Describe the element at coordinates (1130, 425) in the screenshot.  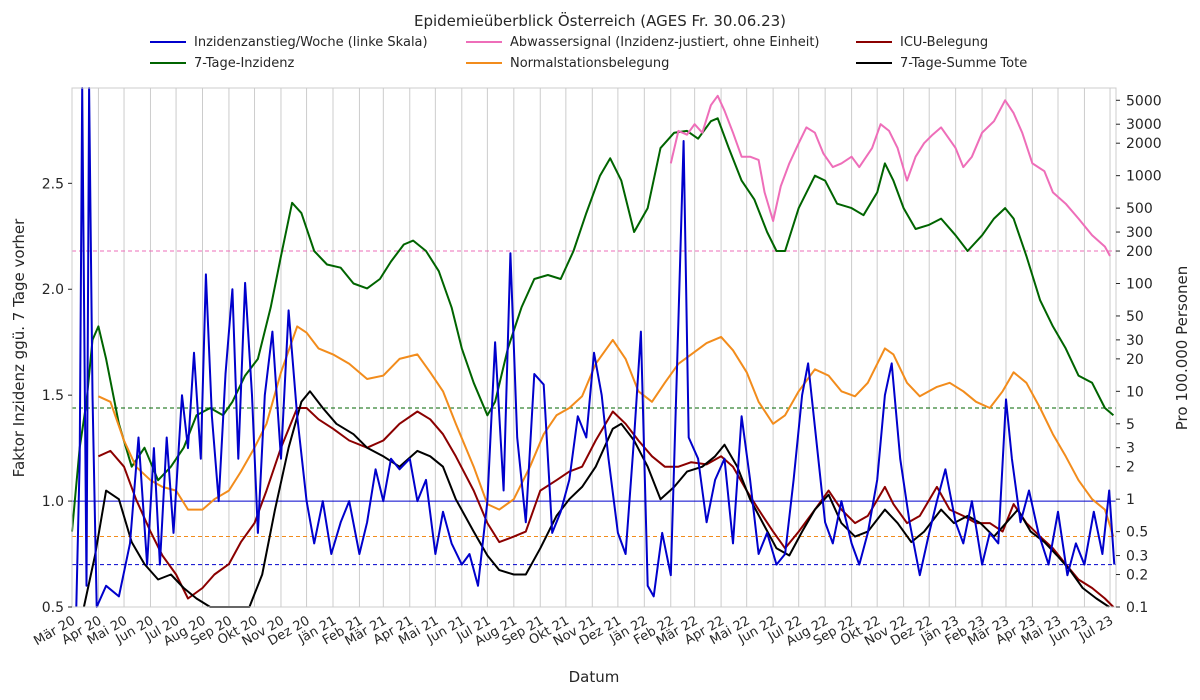
I see `y-right-tick-label: 5` at that location.